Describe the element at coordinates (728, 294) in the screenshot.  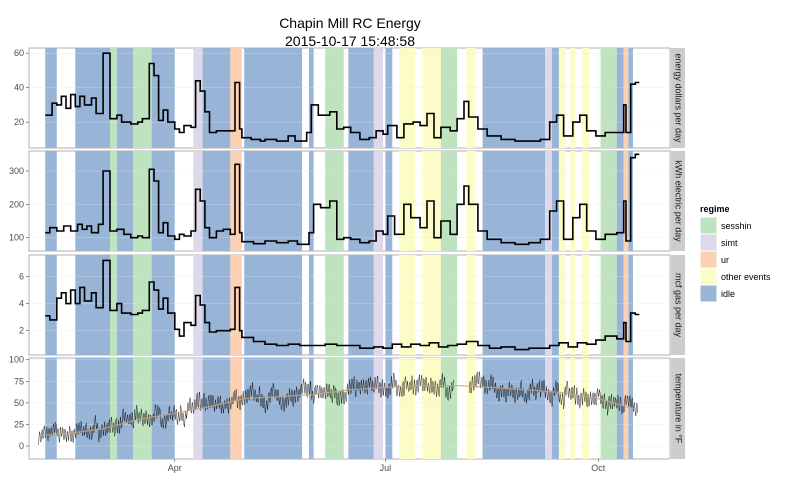
I see `legend-label-idle: idle` at that location.